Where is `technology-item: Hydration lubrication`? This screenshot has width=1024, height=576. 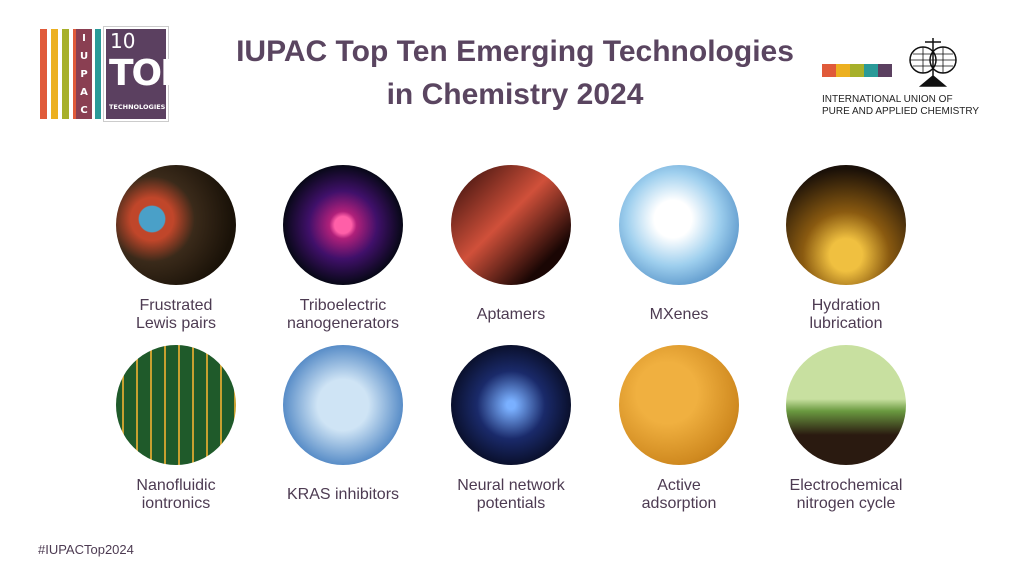 technology-item: Hydration lubrication is located at coordinates (846, 250).